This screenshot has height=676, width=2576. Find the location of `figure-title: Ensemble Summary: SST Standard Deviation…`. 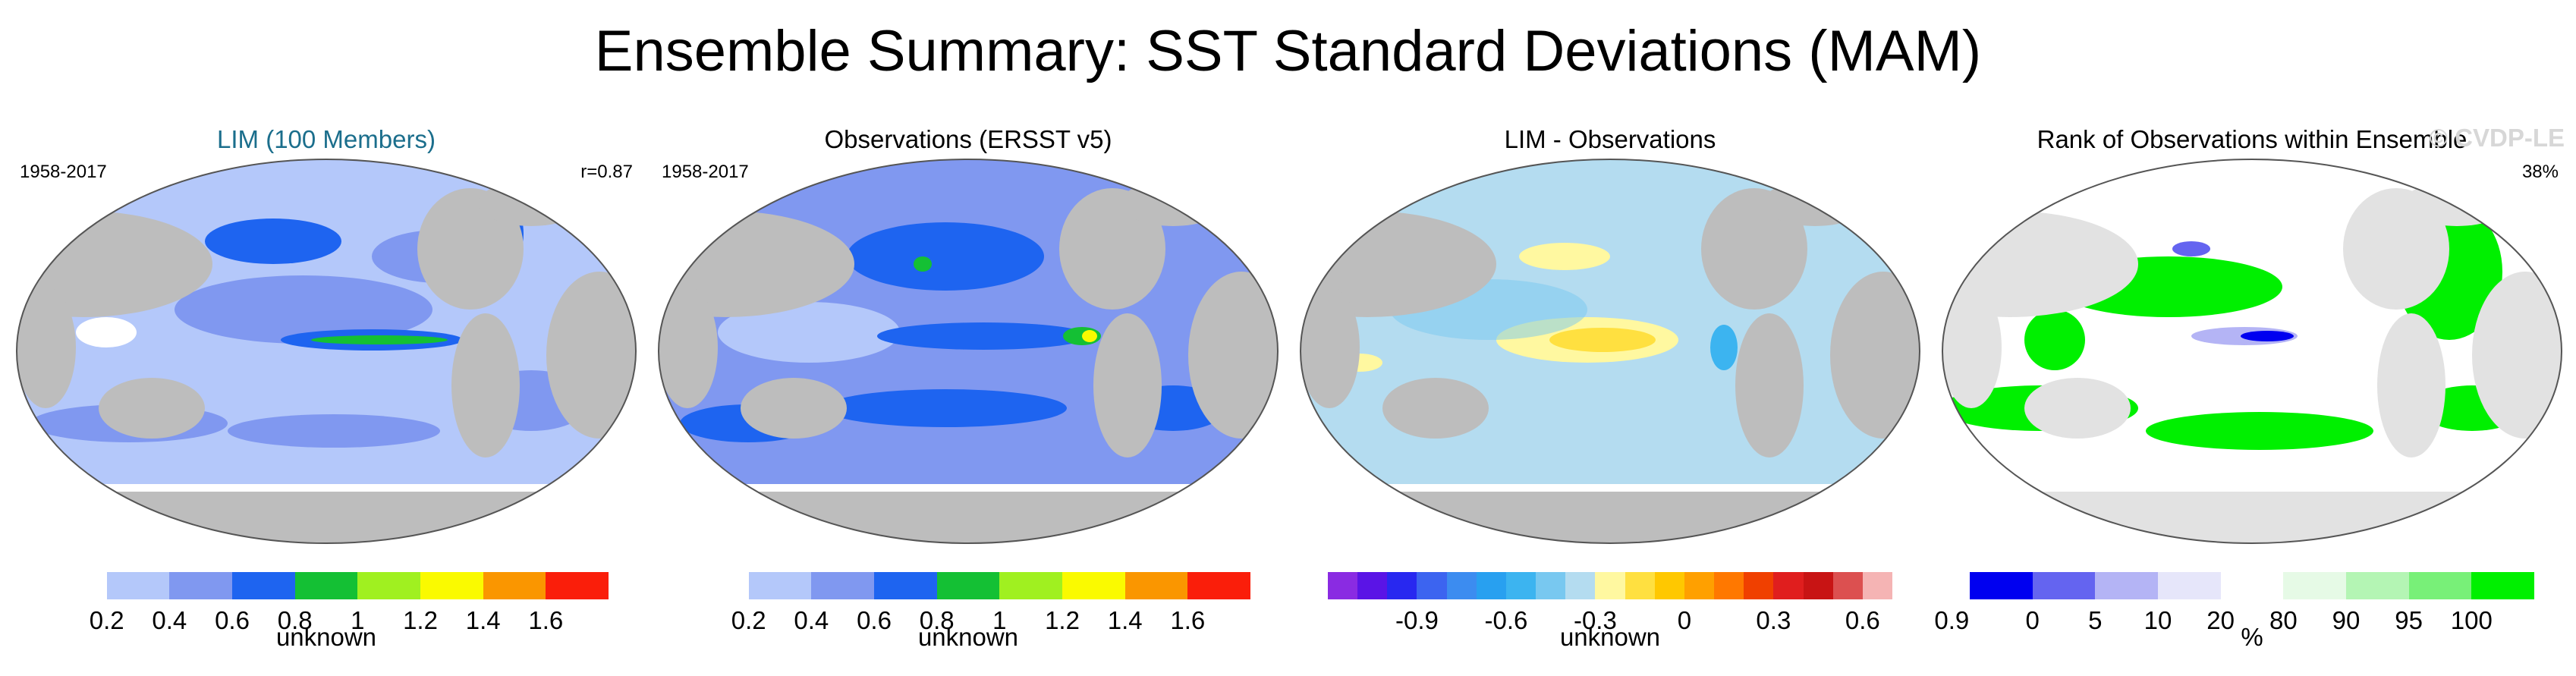

figure-title: Ensemble Summary: SST Standard Deviation… is located at coordinates (1288, 51).